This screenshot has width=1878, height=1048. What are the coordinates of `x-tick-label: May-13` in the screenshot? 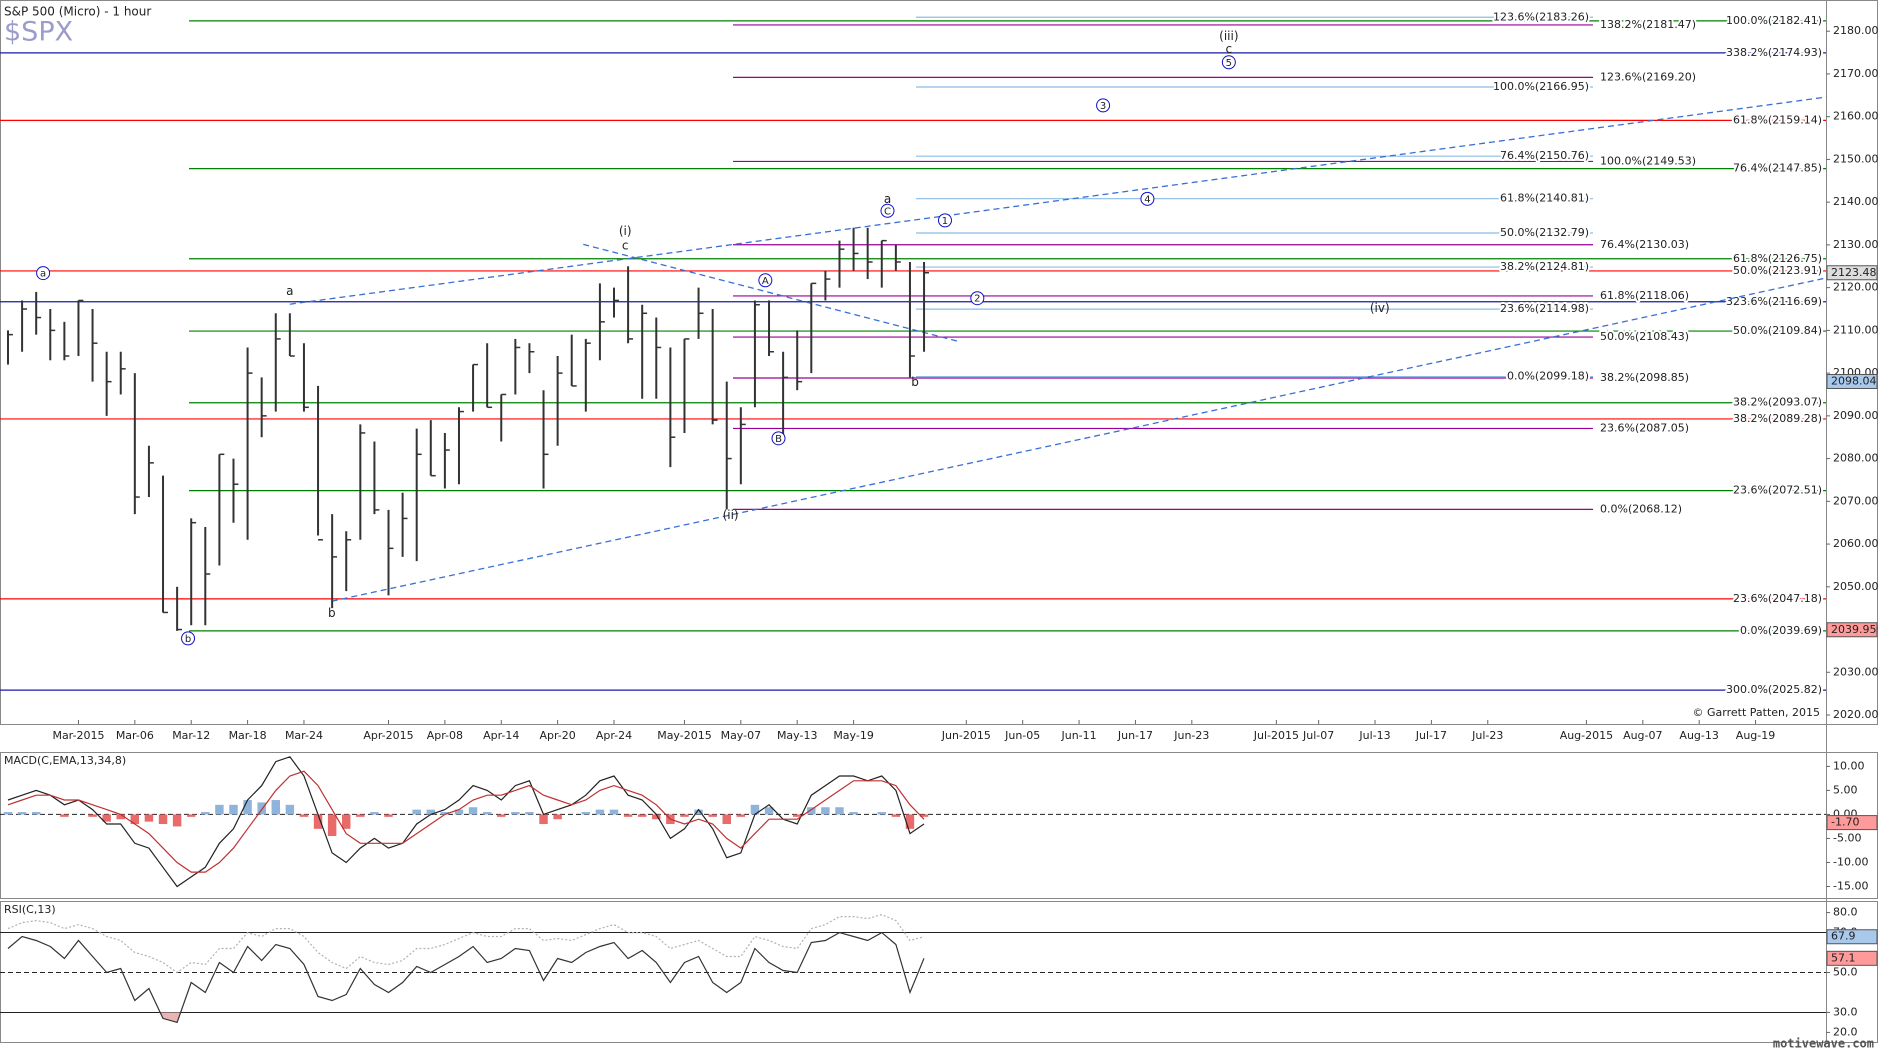 It's located at (797, 735).